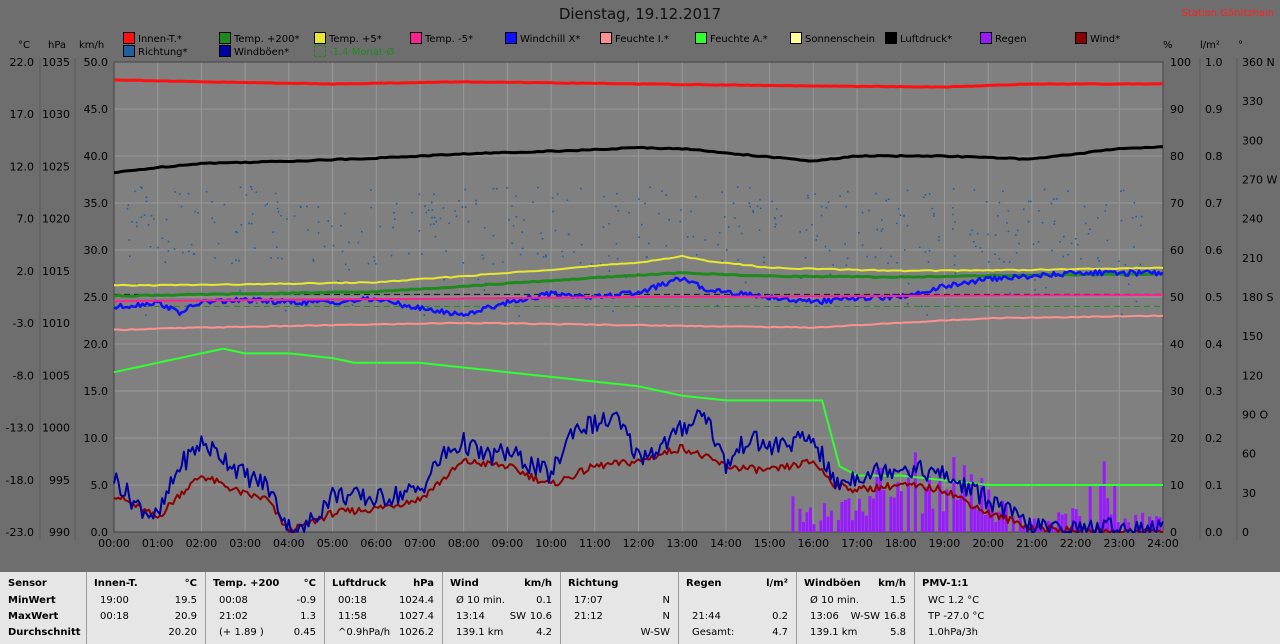  I want to click on wind-tick-label: 50.0, so click(96, 62).